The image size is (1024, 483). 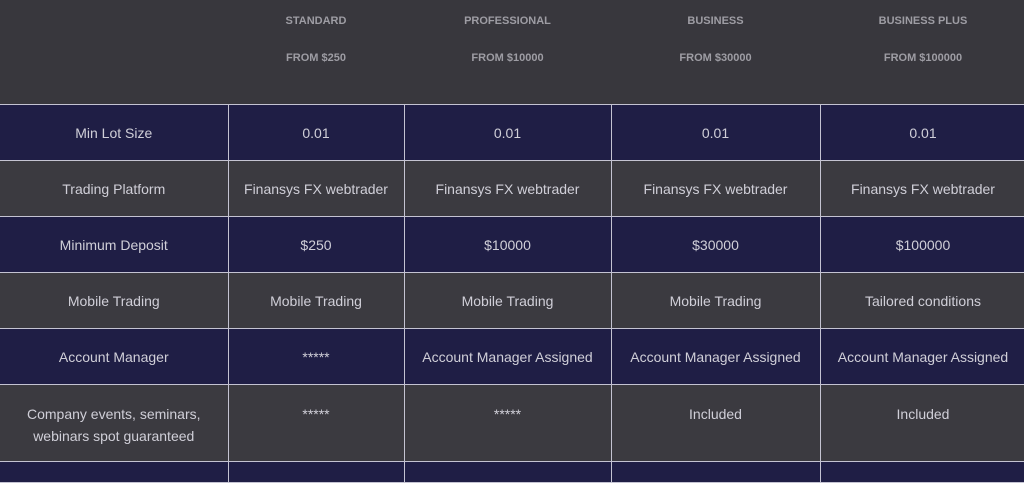 I want to click on plan-price: FROM $30000, so click(x=715, y=58).